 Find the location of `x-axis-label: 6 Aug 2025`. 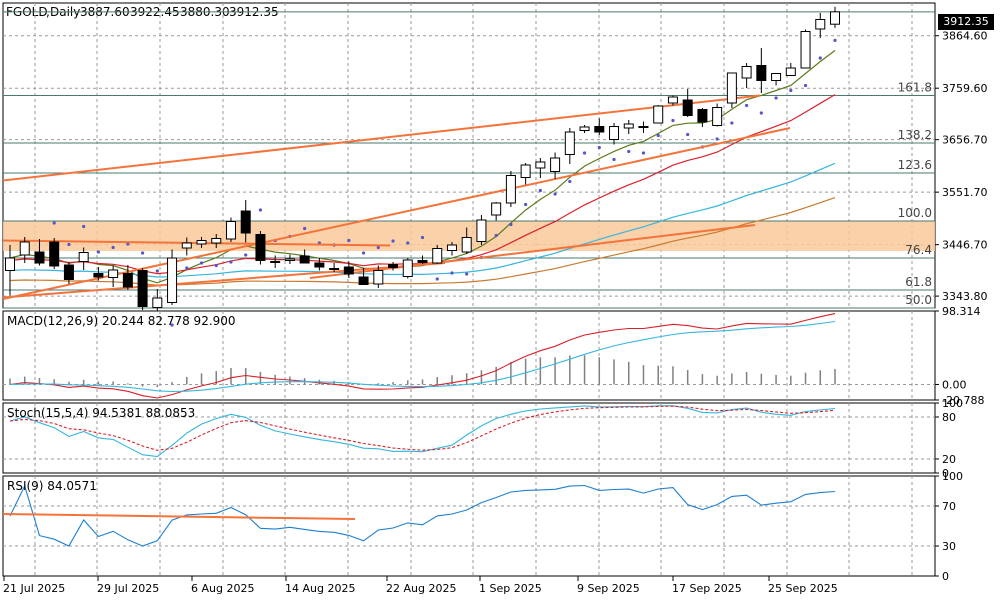

x-axis-label: 6 Aug 2025 is located at coordinates (222, 588).